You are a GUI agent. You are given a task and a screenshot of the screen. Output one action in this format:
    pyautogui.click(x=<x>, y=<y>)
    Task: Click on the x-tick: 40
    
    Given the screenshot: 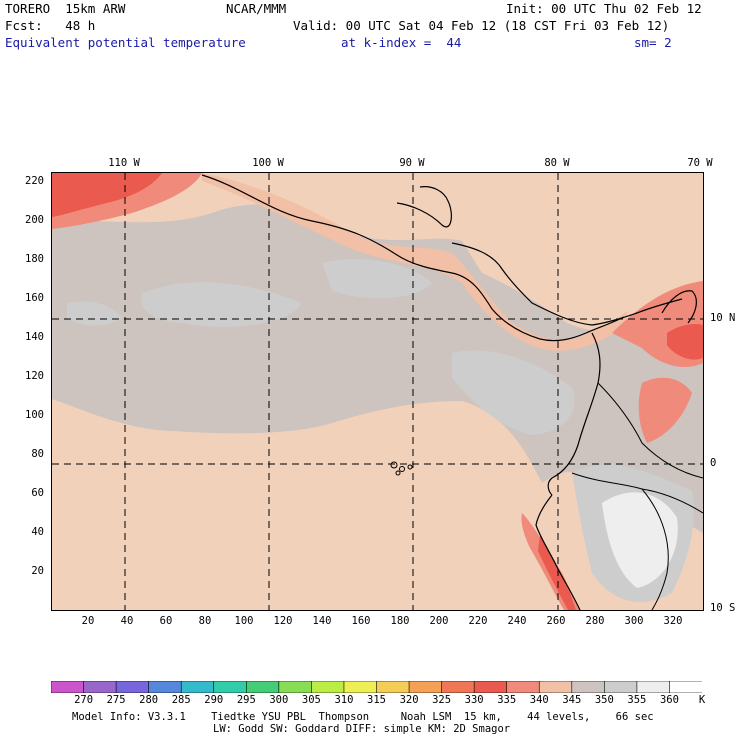 What is the action you would take?
    pyautogui.click(x=127, y=621)
    